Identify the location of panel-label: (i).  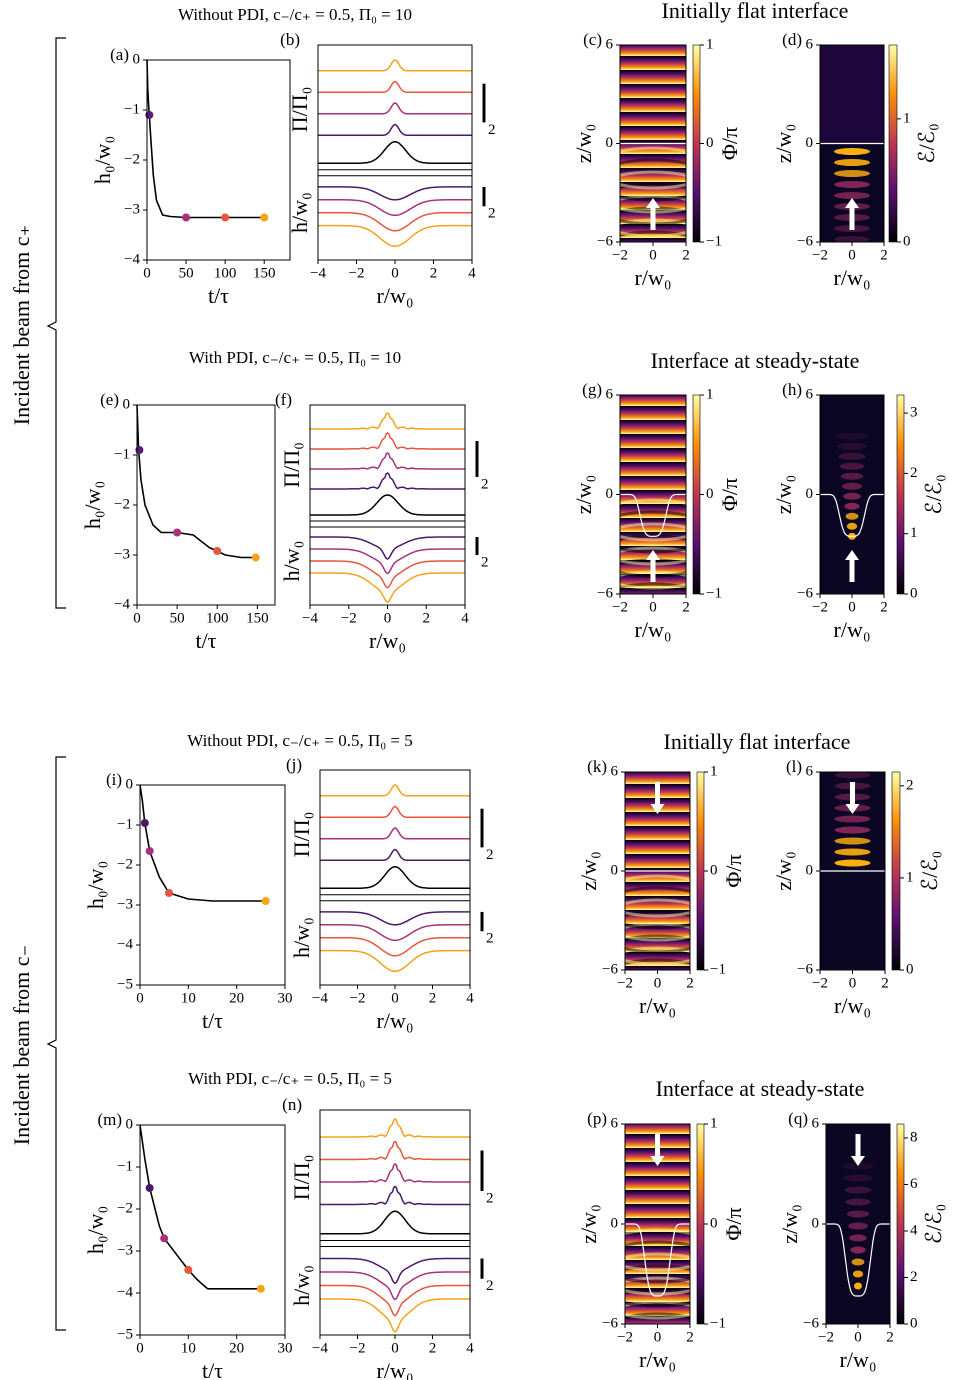
(114, 779).